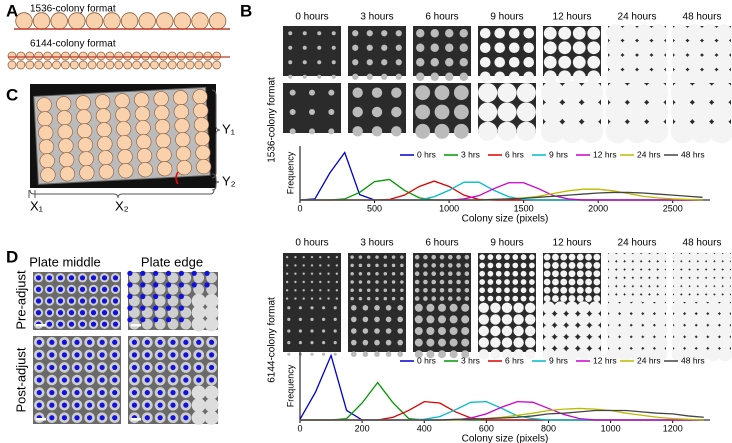 The width and height of the screenshot is (732, 443). What do you see at coordinates (376, 243) in the screenshot?
I see `time-label: 3 hours` at bounding box center [376, 243].